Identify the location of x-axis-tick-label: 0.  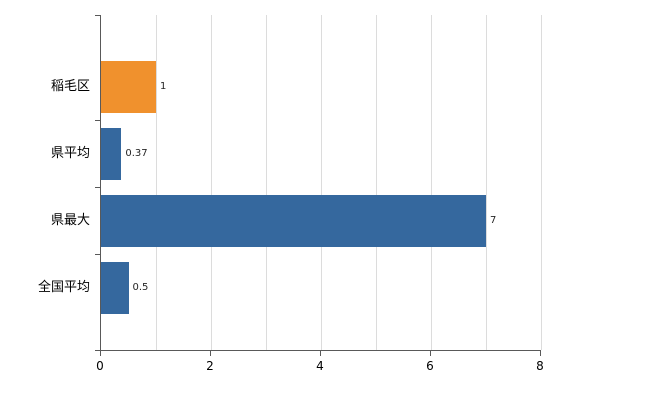
(100, 366).